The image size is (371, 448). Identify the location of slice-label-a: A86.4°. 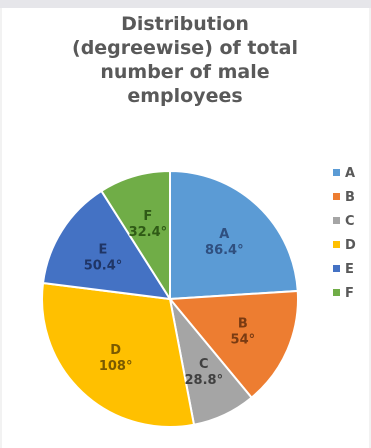
(224, 242).